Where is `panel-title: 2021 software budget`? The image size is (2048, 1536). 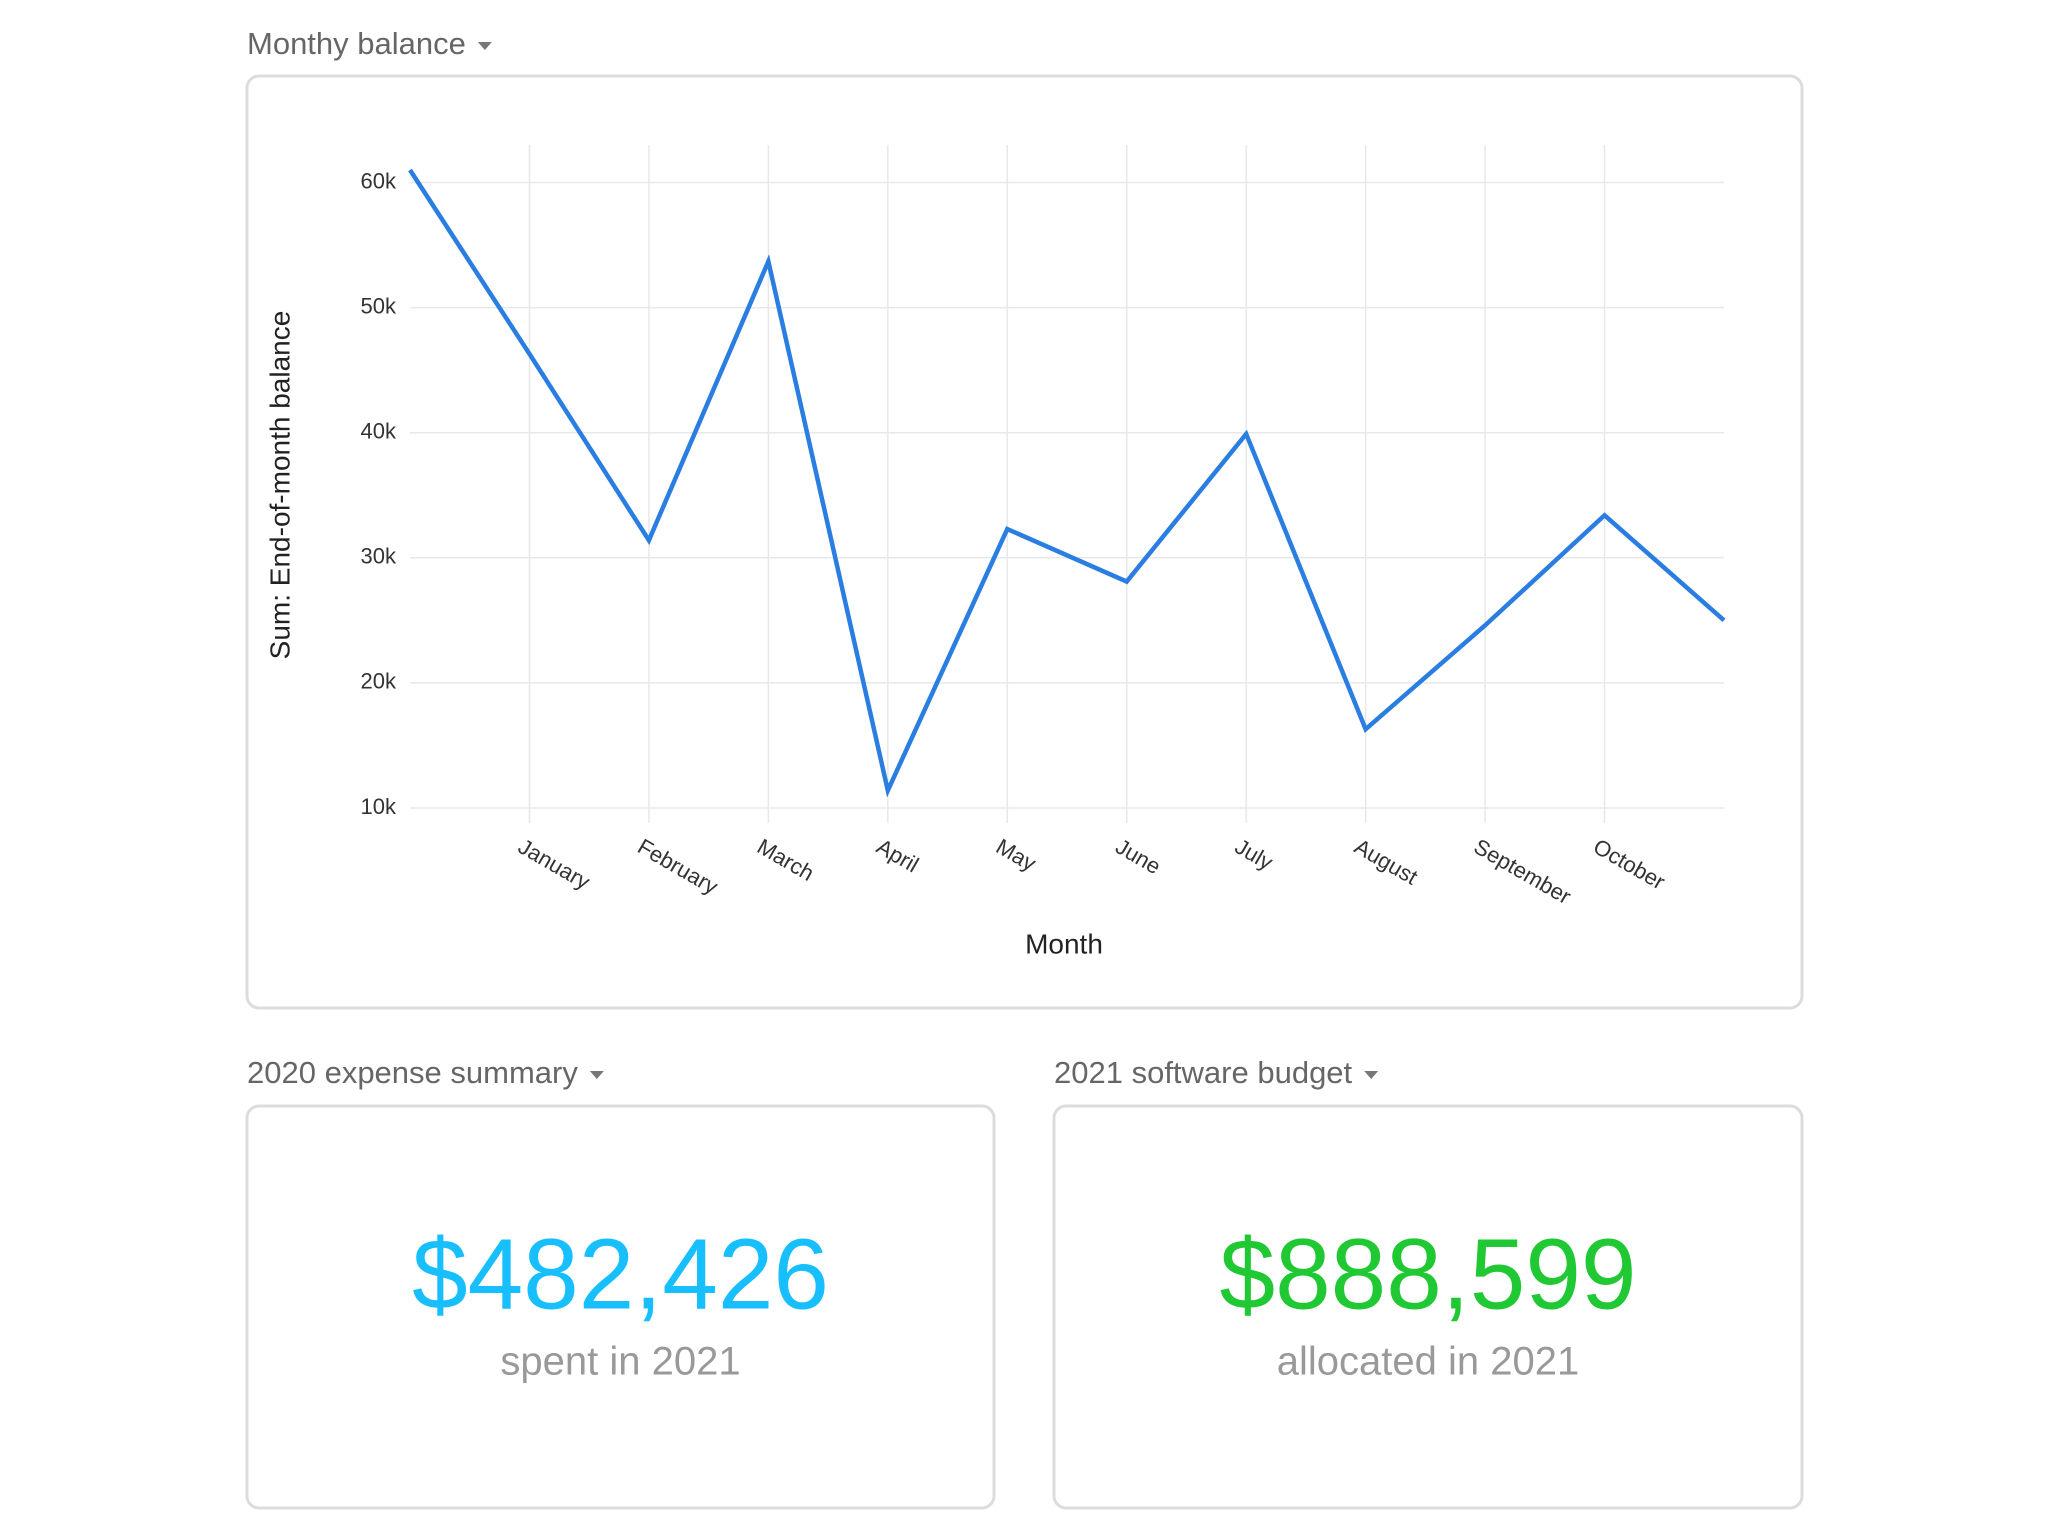
panel-title: 2021 software budget is located at coordinates (1203, 1072).